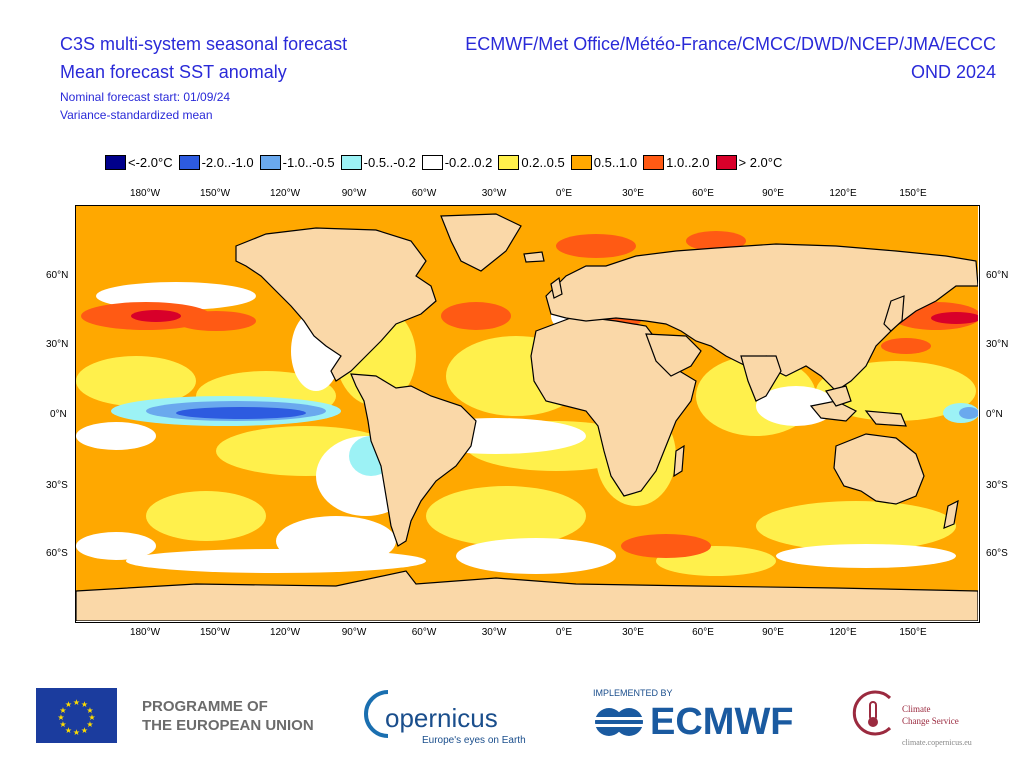  What do you see at coordinates (556, 287) in the screenshot?
I see `uk-land` at bounding box center [556, 287].